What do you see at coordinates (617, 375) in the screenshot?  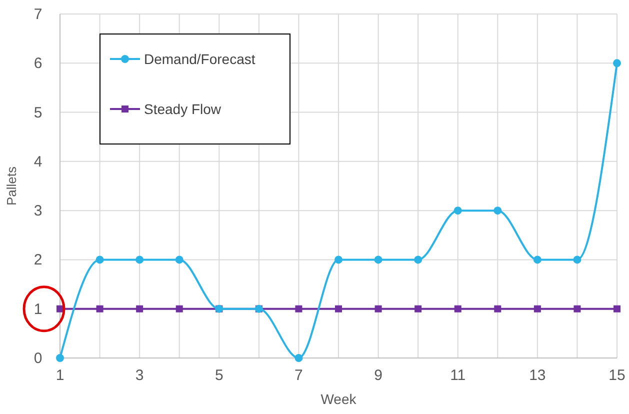 I see `x-tick-label: 15` at bounding box center [617, 375].